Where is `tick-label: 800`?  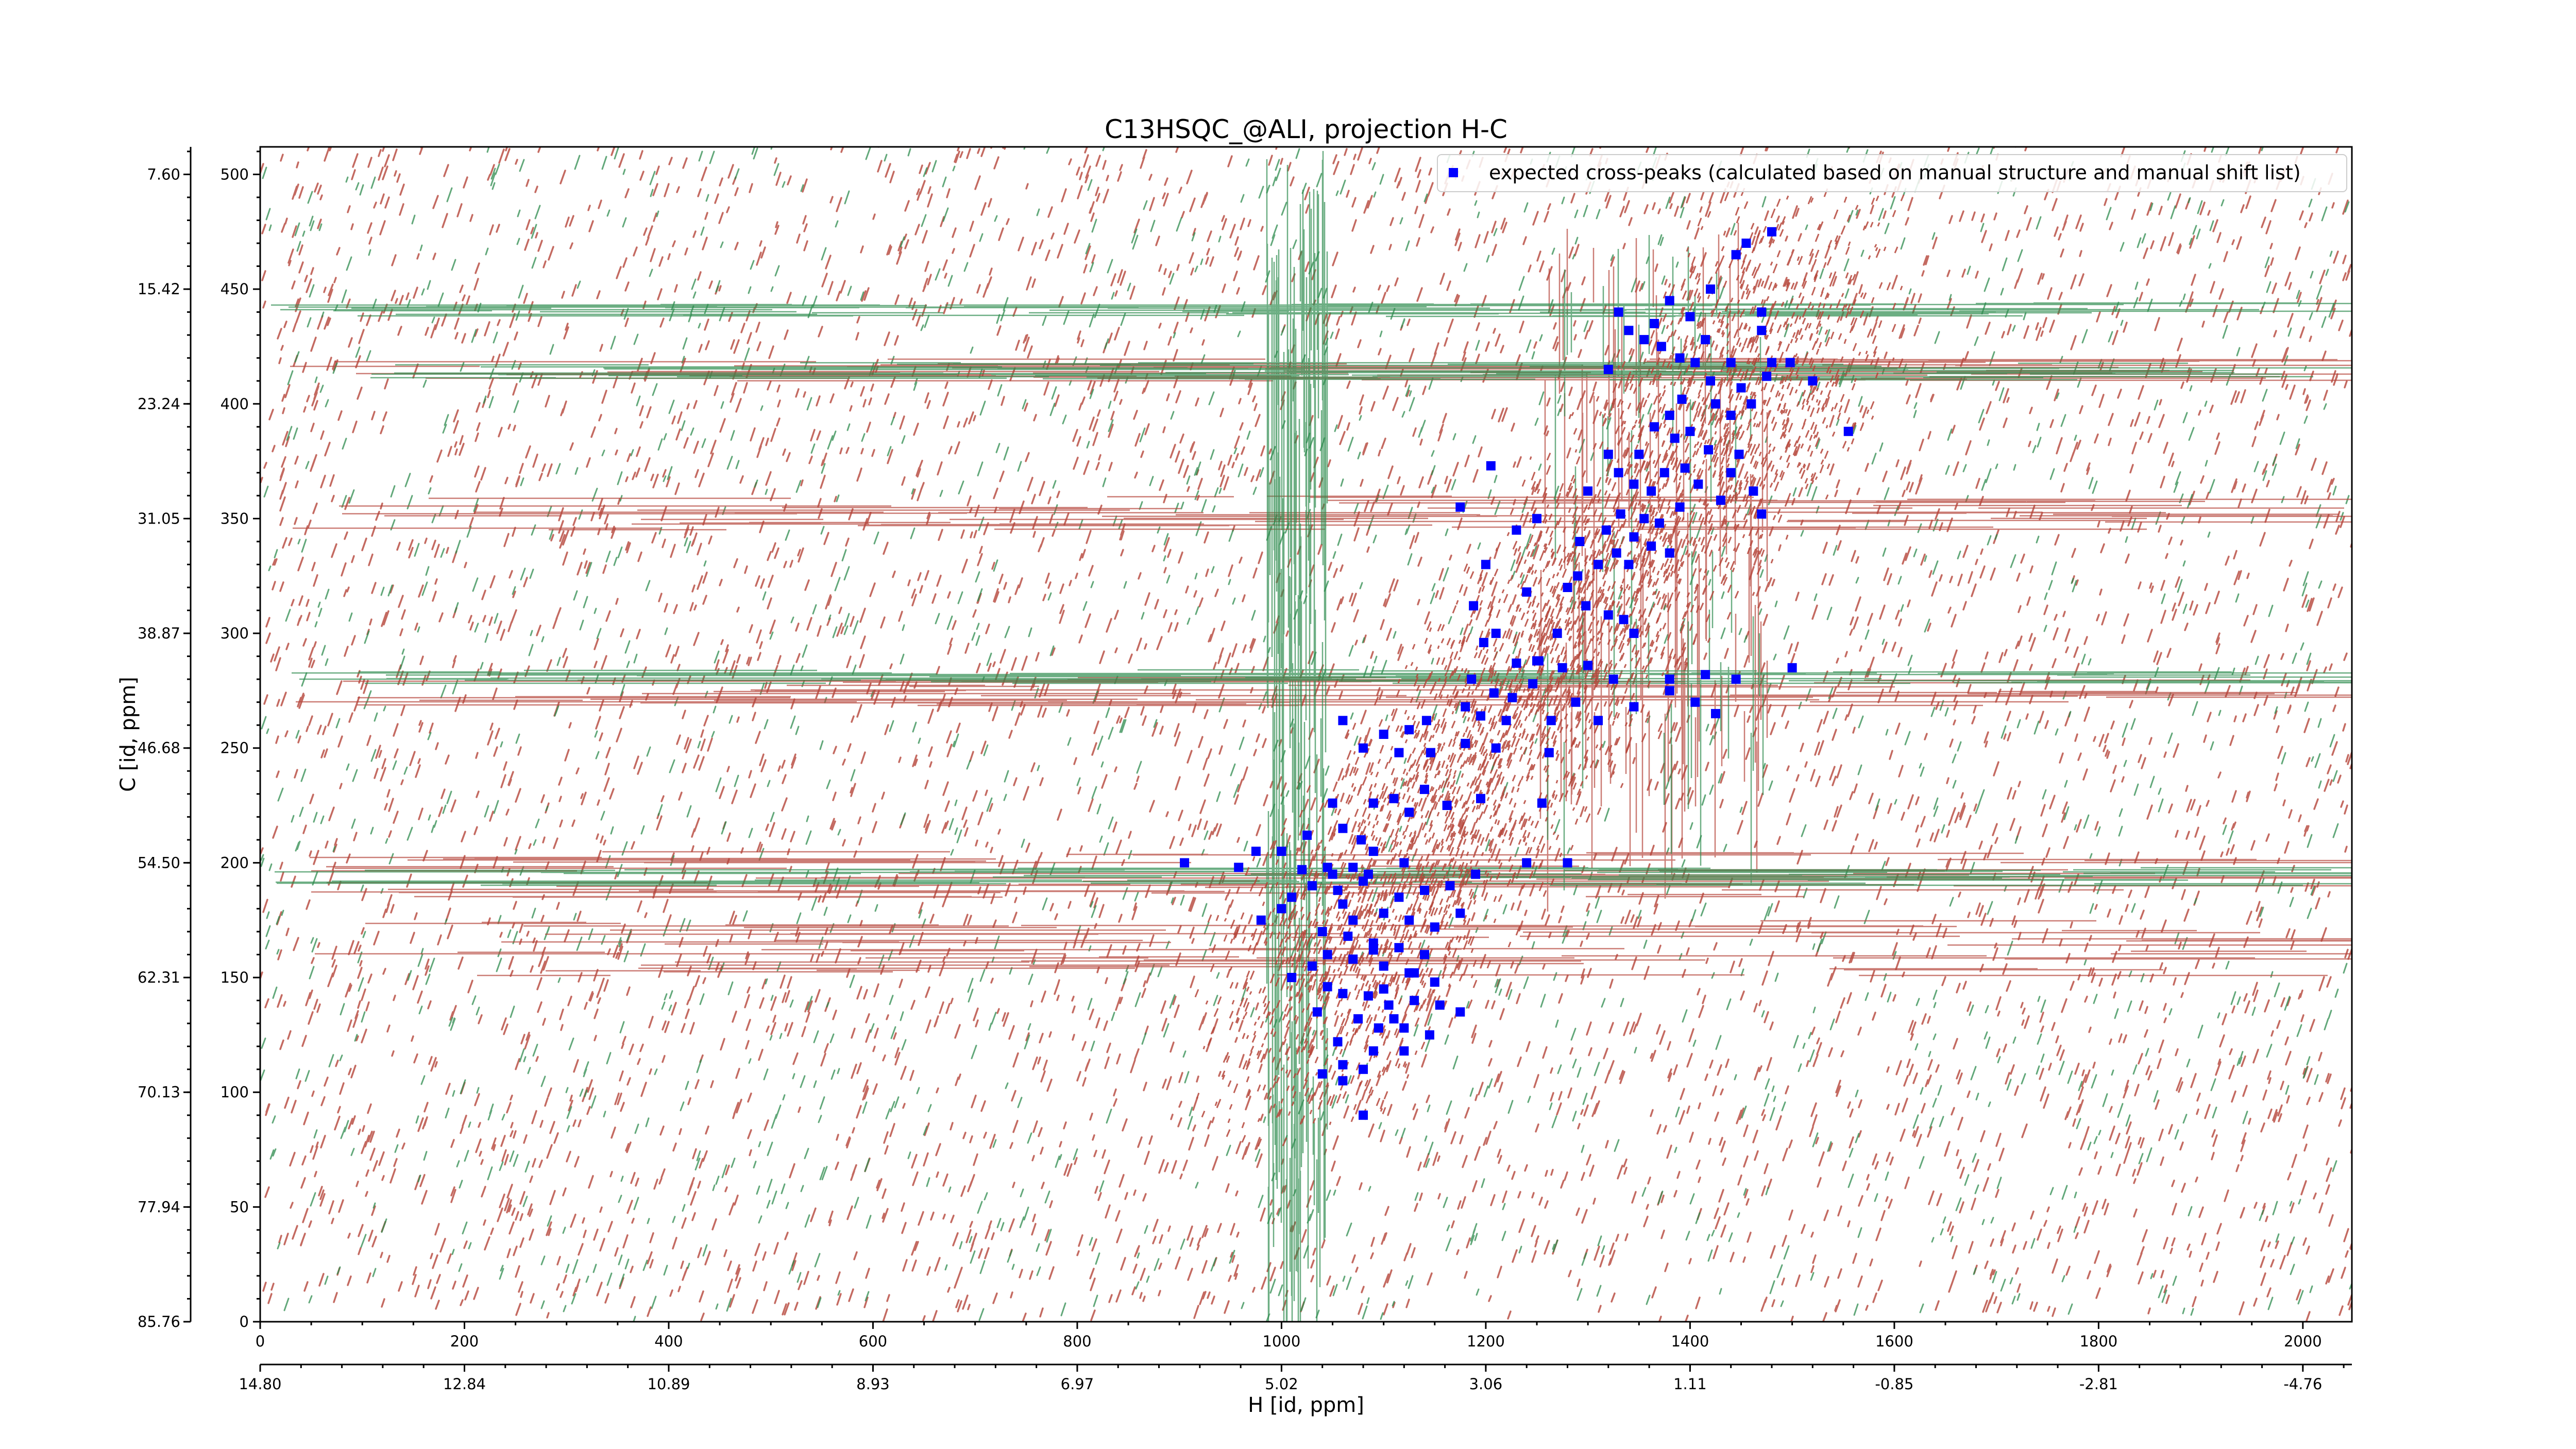
tick-label: 800 is located at coordinates (1077, 1341).